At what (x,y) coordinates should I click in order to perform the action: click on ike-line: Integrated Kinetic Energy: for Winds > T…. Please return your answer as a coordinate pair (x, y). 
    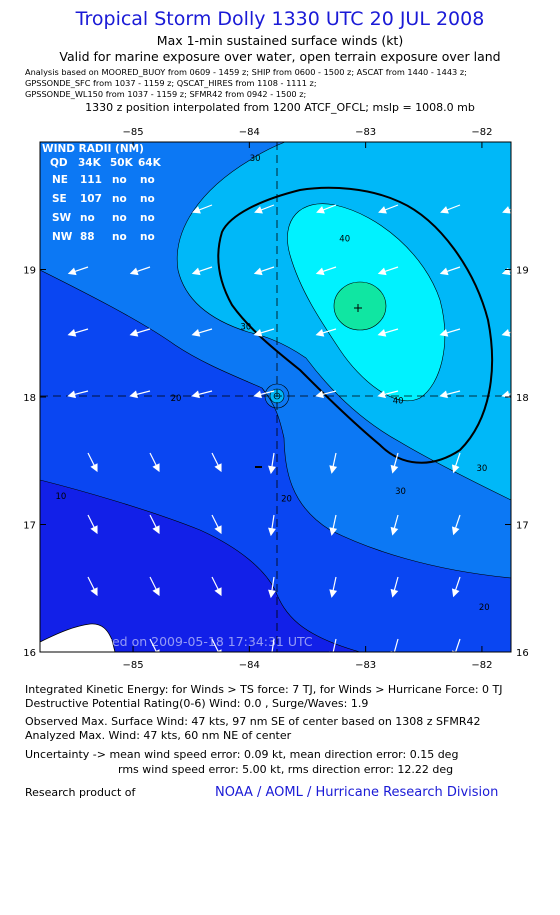
    Looking at the image, I should click on (264, 689).